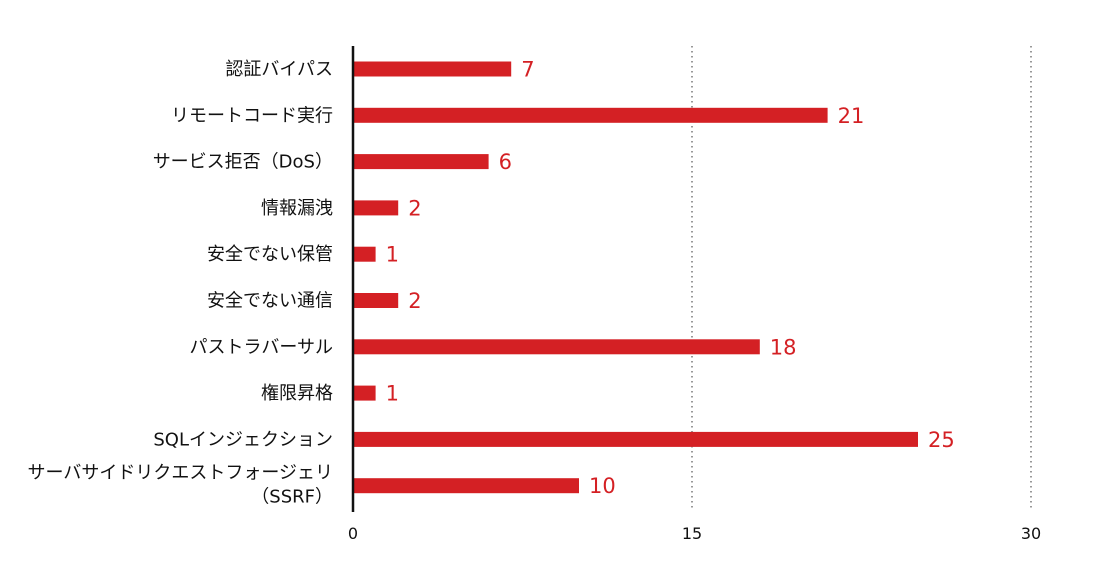 This screenshot has width=1108, height=586. Describe the element at coordinates (261, 347) in the screenshot. I see `category-label: パストラバーサル` at that location.